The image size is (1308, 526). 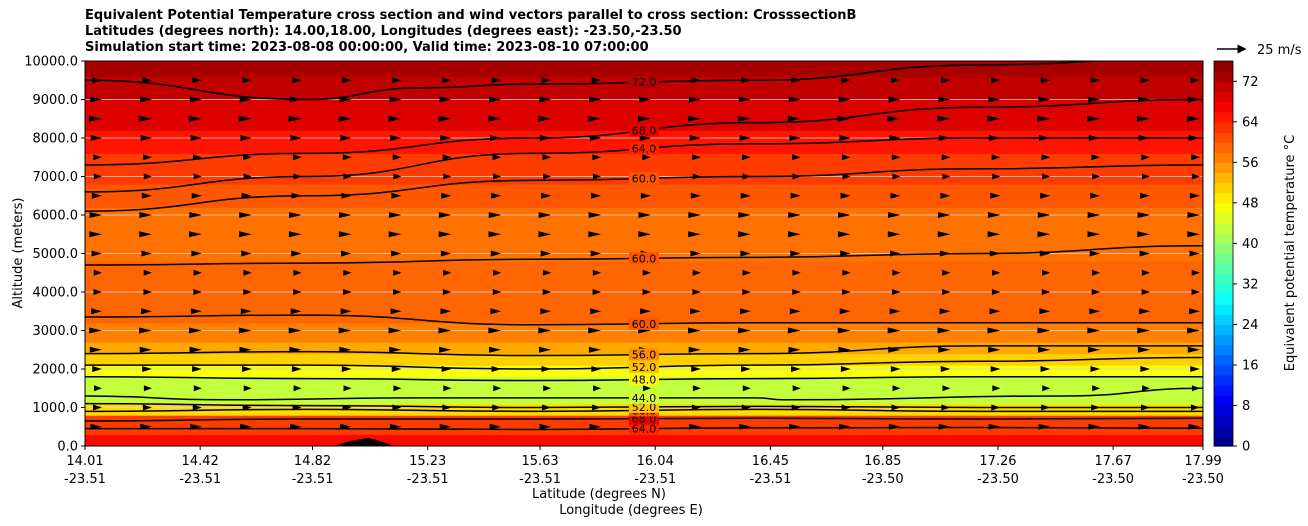 What do you see at coordinates (1223, 253) in the screenshot?
I see `colorbar-frame` at bounding box center [1223, 253].